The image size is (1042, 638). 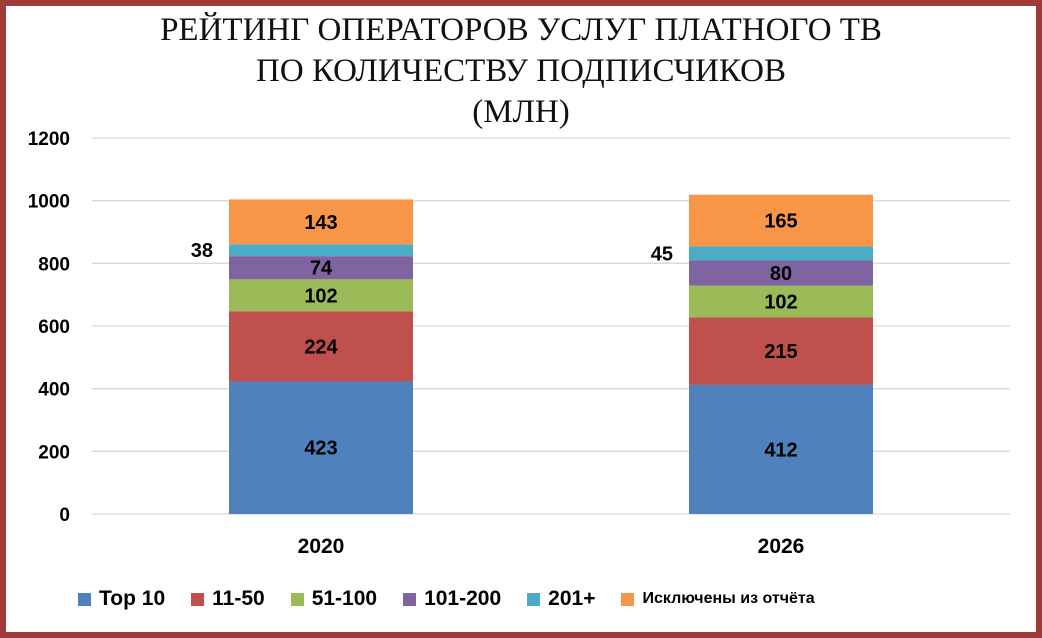 What do you see at coordinates (132, 598) in the screenshot?
I see `legend-label-top-10: Top 10` at bounding box center [132, 598].